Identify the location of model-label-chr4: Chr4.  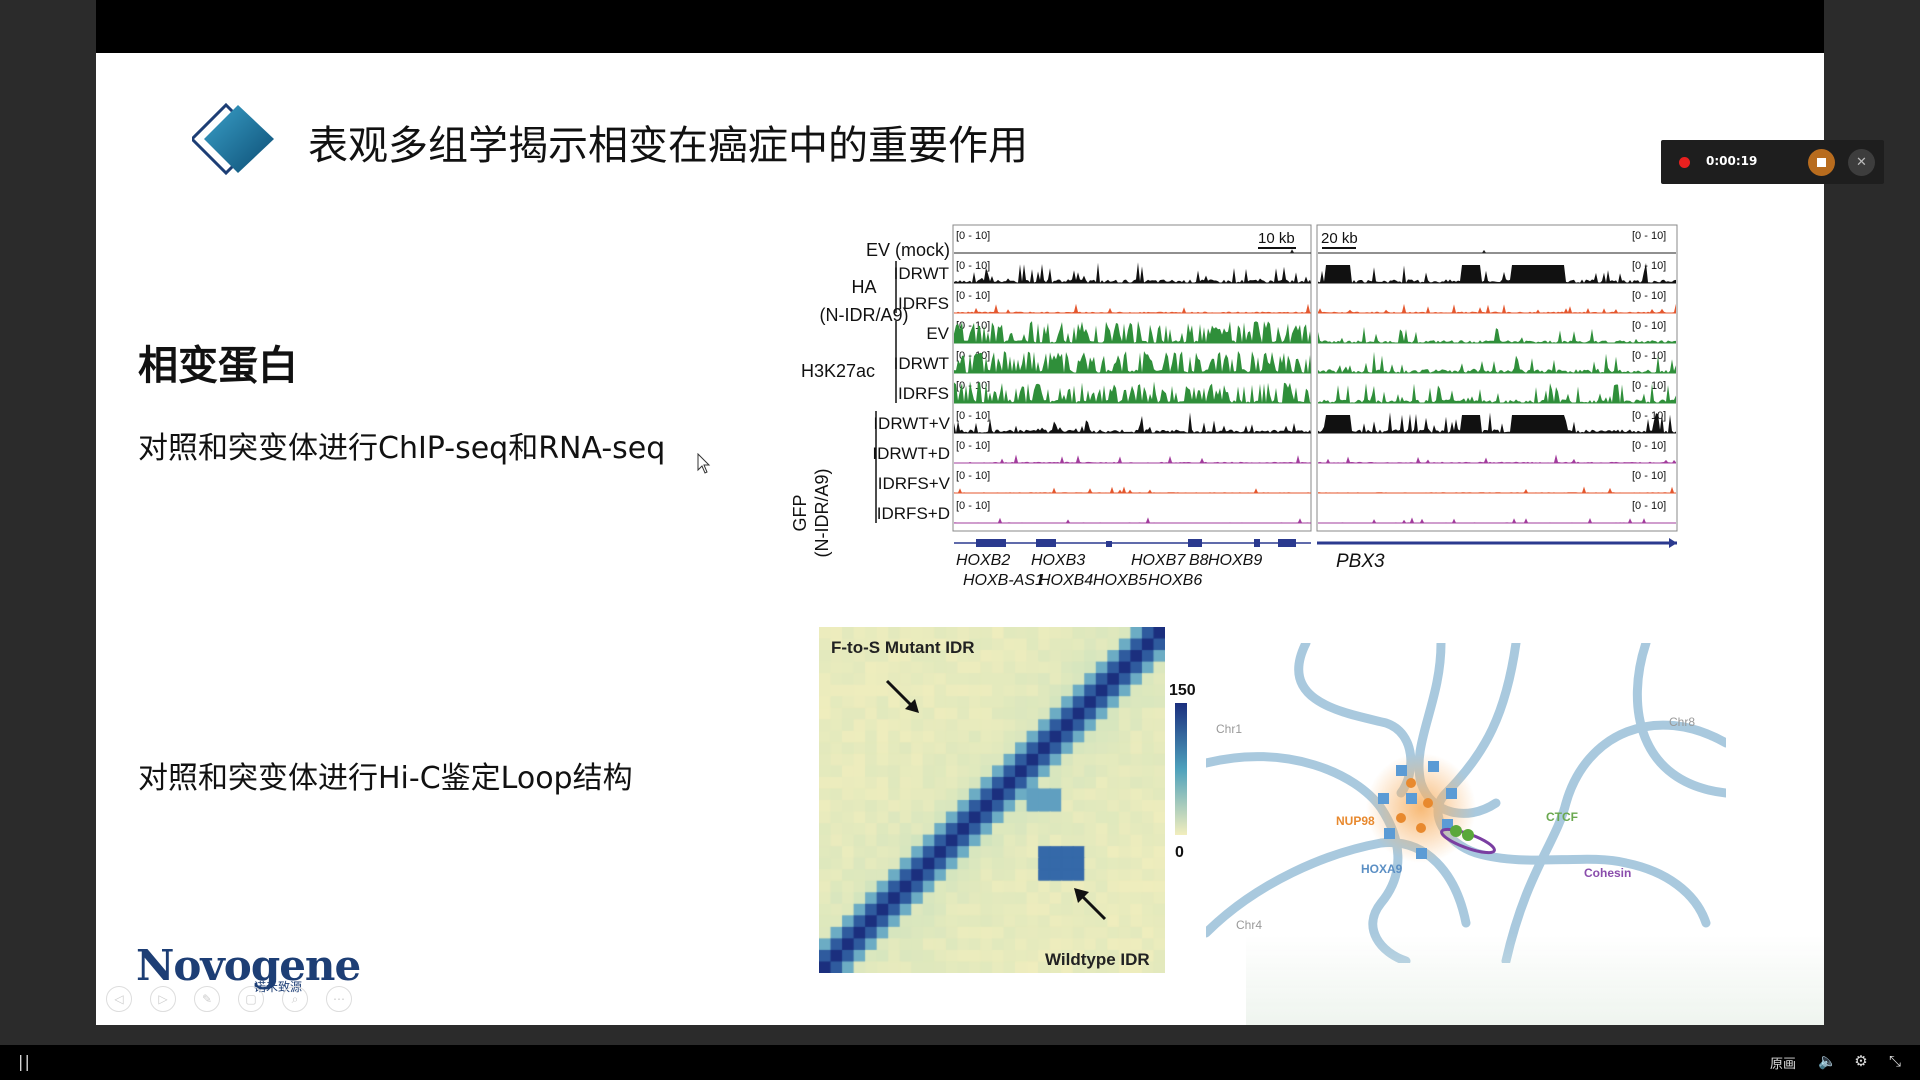
(1249, 925).